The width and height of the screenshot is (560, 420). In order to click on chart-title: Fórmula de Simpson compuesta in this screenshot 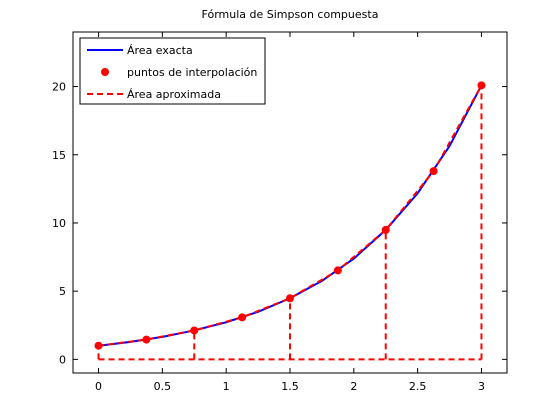, I will do `click(290, 14)`.